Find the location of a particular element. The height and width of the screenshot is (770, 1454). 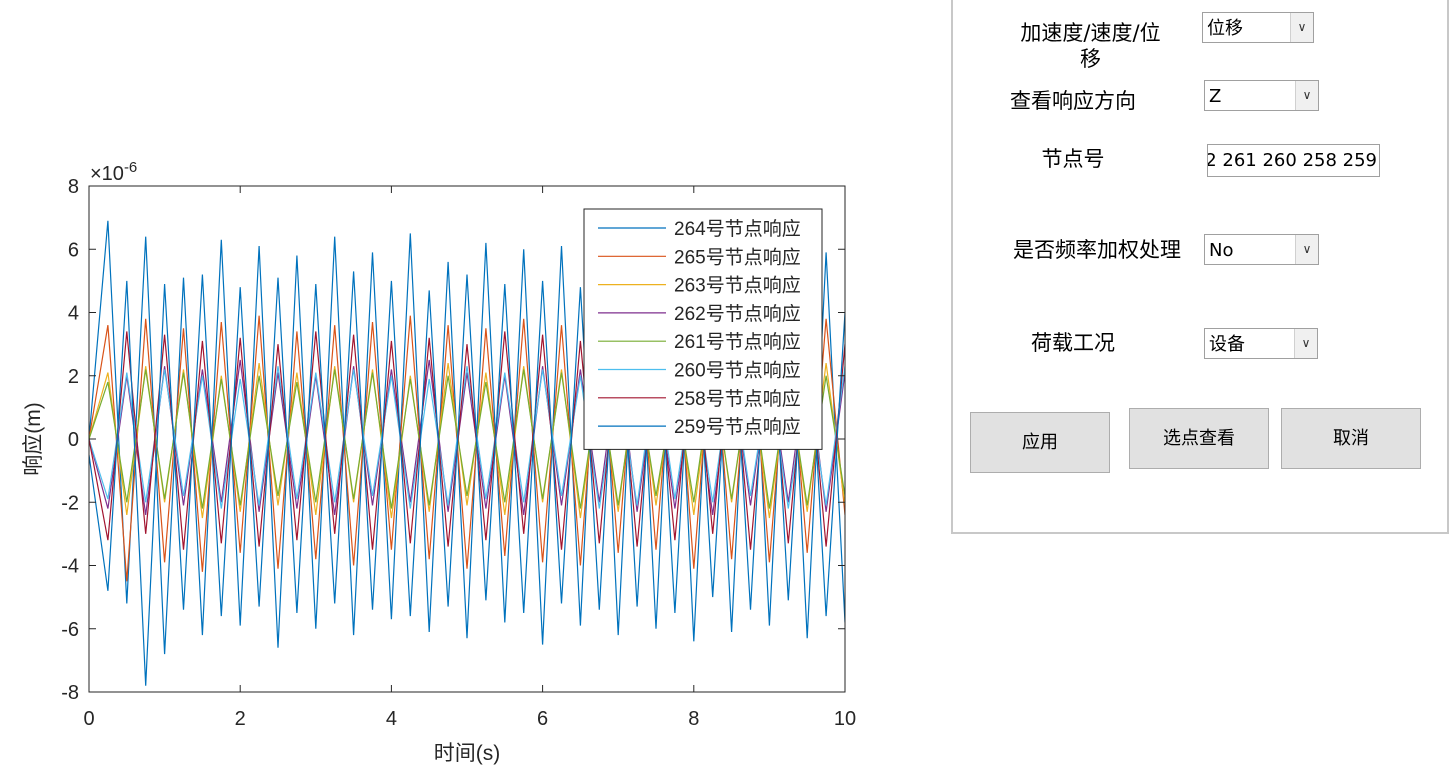

y-tick-label: -4 is located at coordinates (70, 567).